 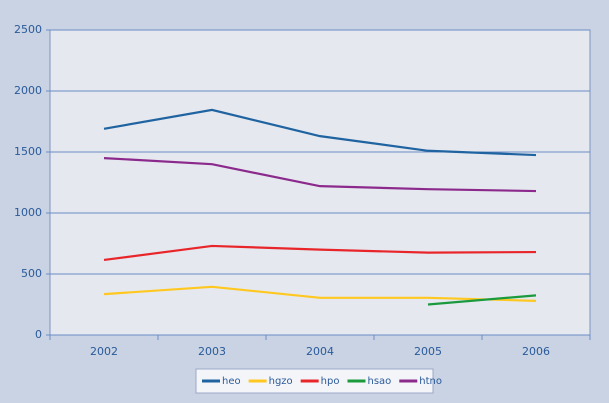 I want to click on y-tick-label: 2000, so click(x=28, y=90).